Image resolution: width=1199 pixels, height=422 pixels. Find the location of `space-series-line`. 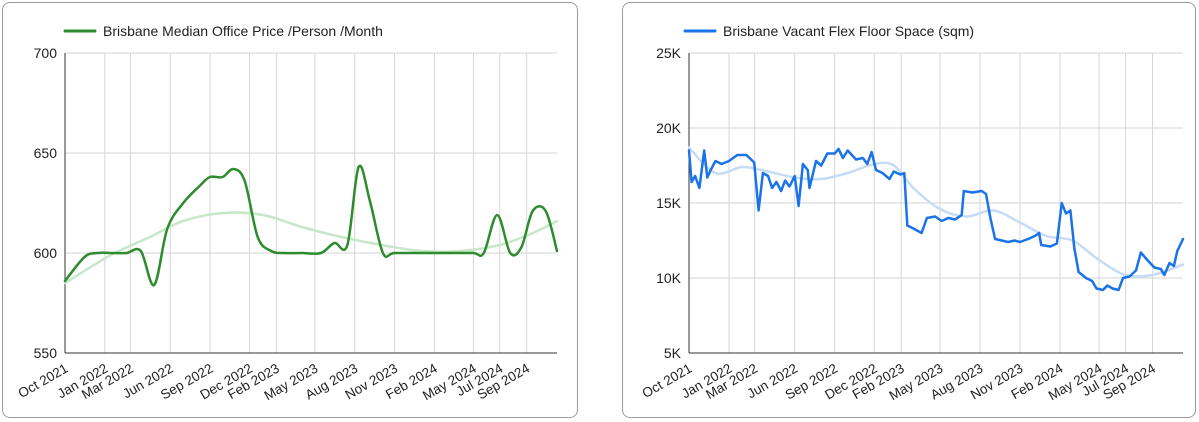

space-series-line is located at coordinates (936, 219).